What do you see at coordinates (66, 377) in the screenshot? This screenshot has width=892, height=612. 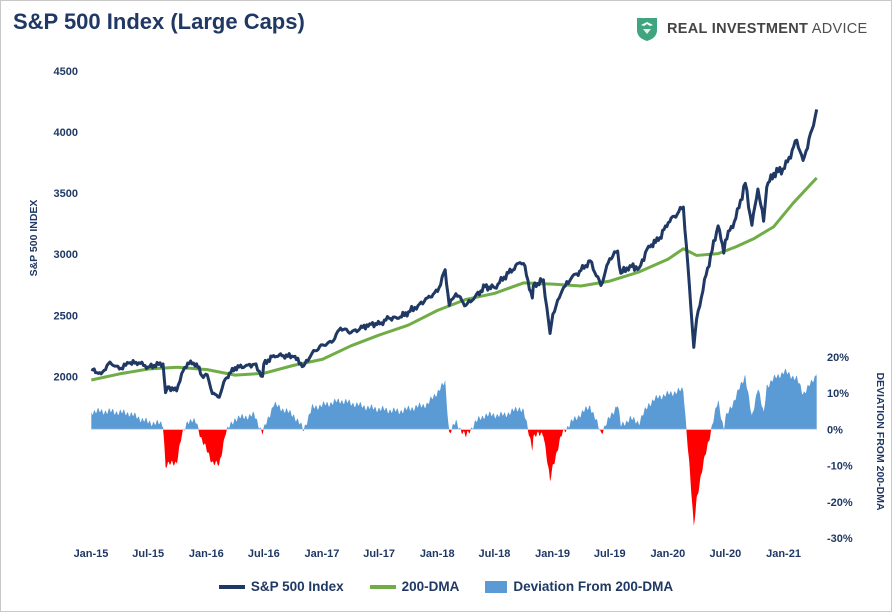 I see `y-tick-label: 2000` at bounding box center [66, 377].